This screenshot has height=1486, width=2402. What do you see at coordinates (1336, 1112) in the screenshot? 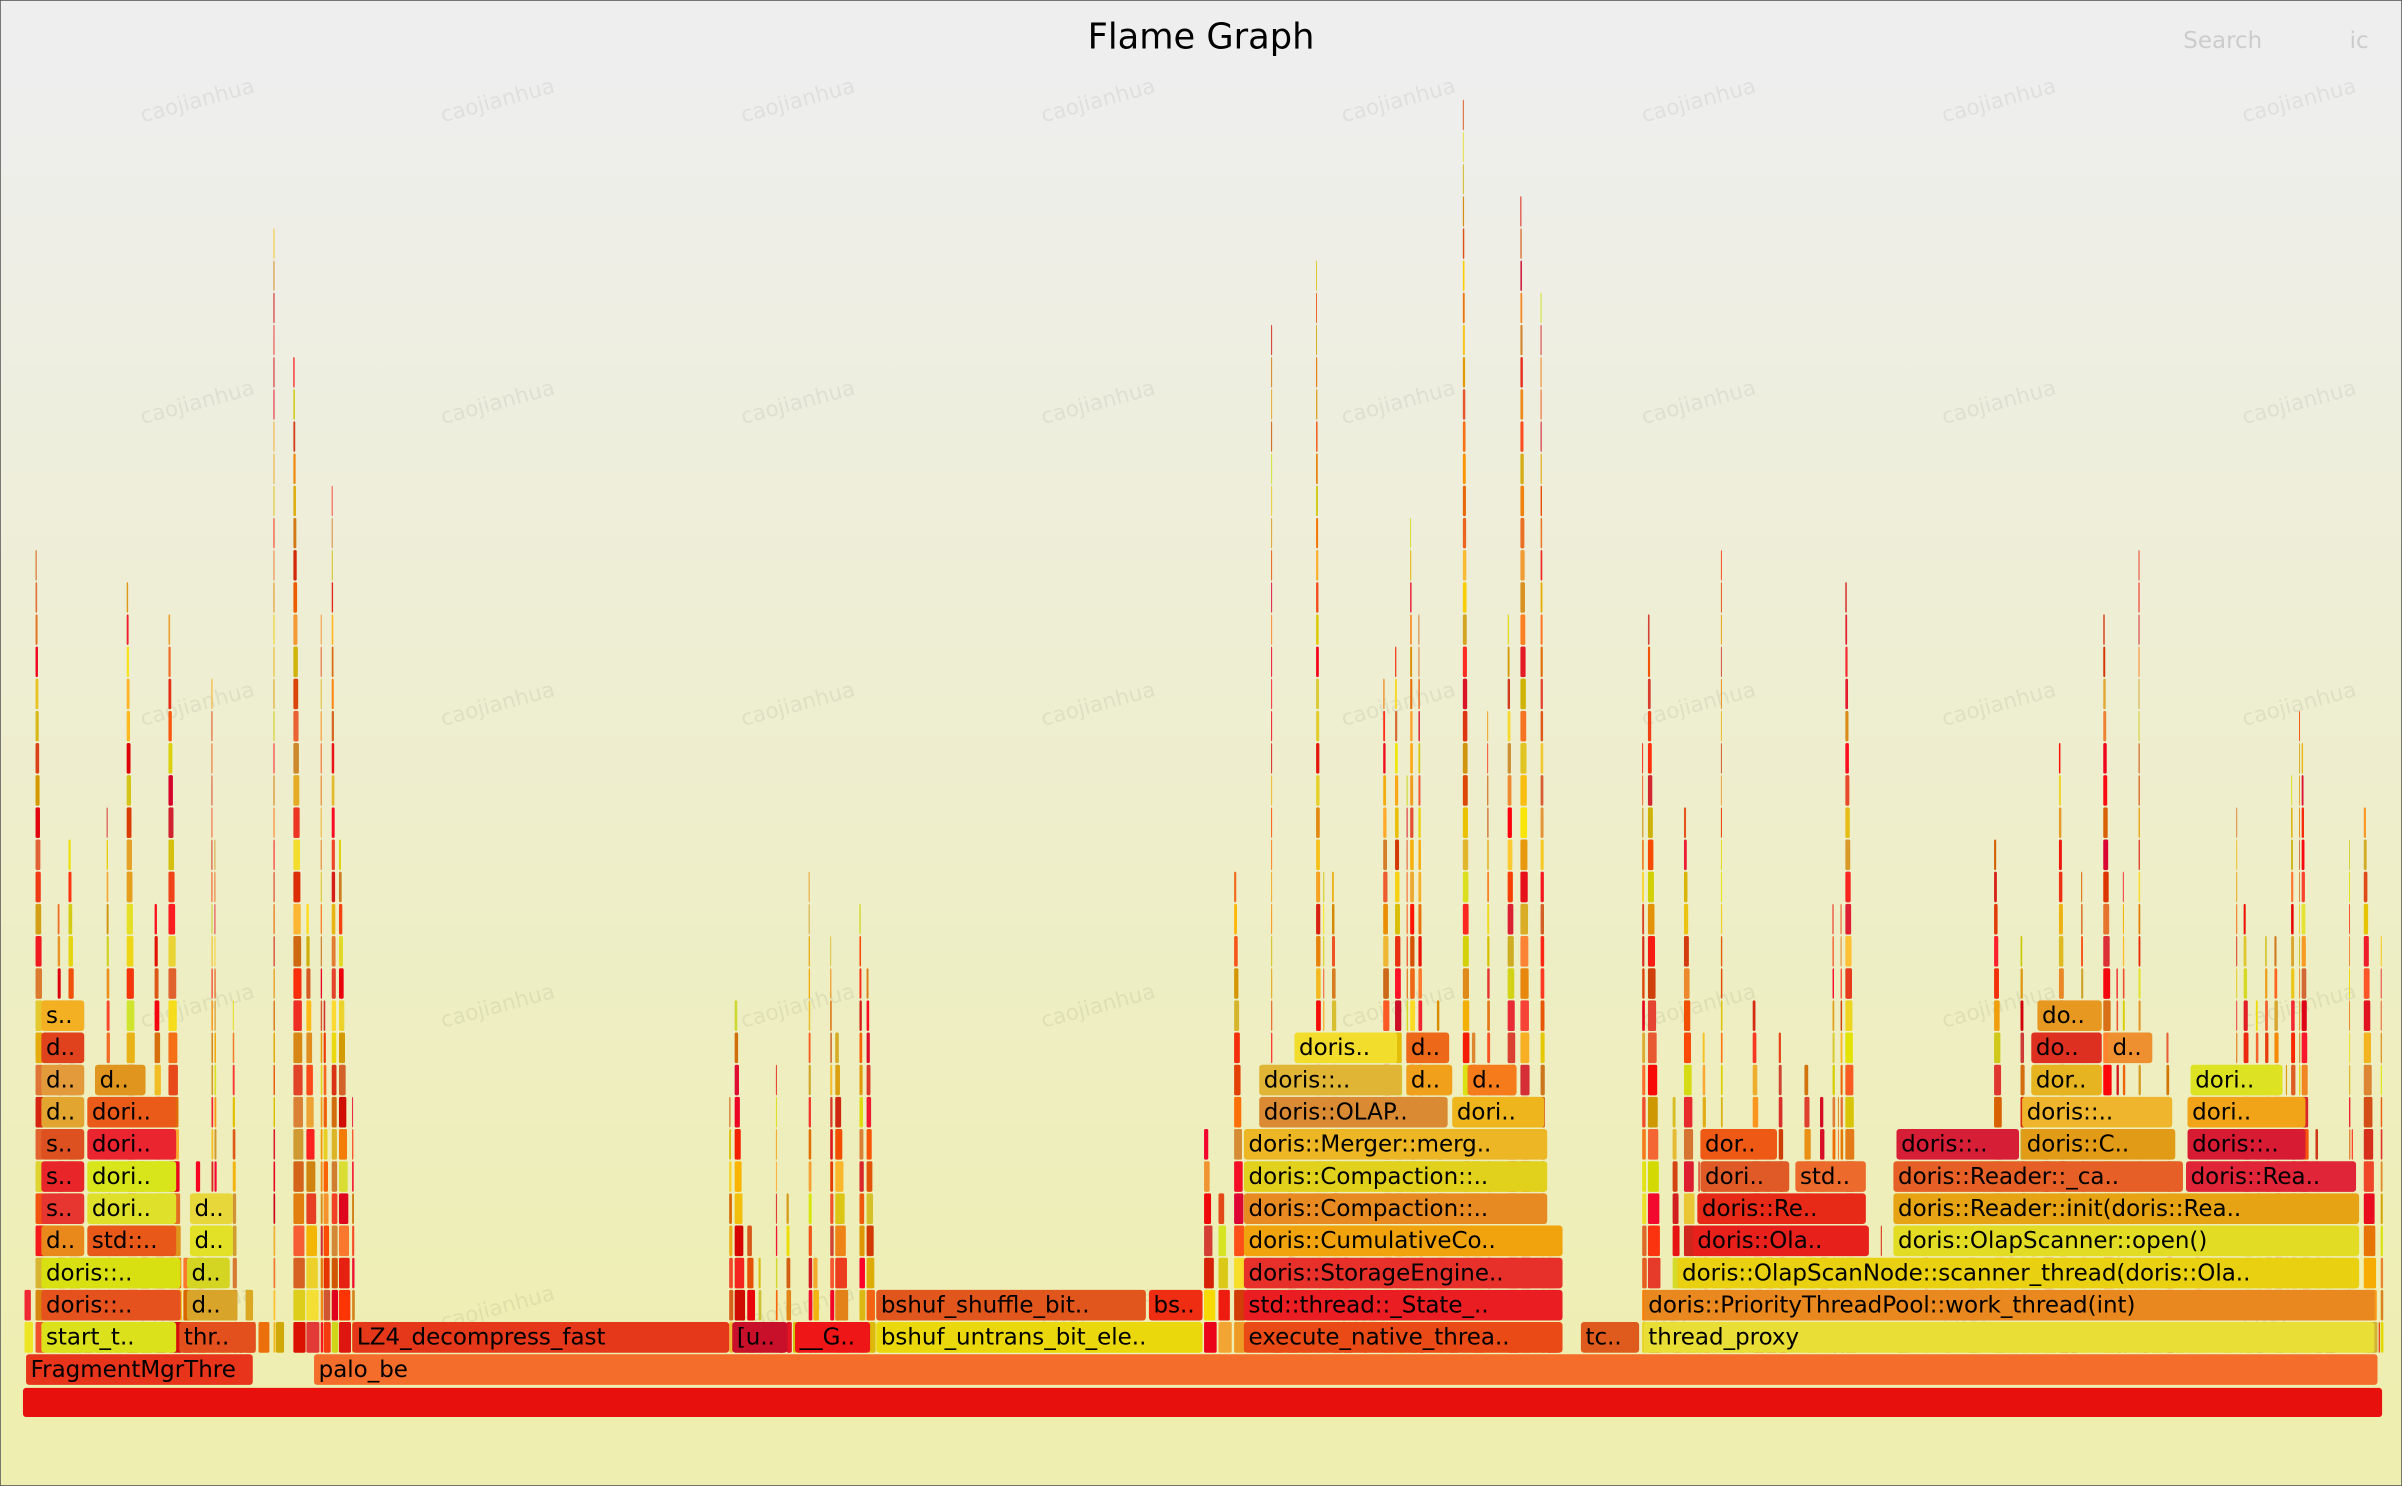
I see `frame-label: doris::OLAP..` at bounding box center [1336, 1112].